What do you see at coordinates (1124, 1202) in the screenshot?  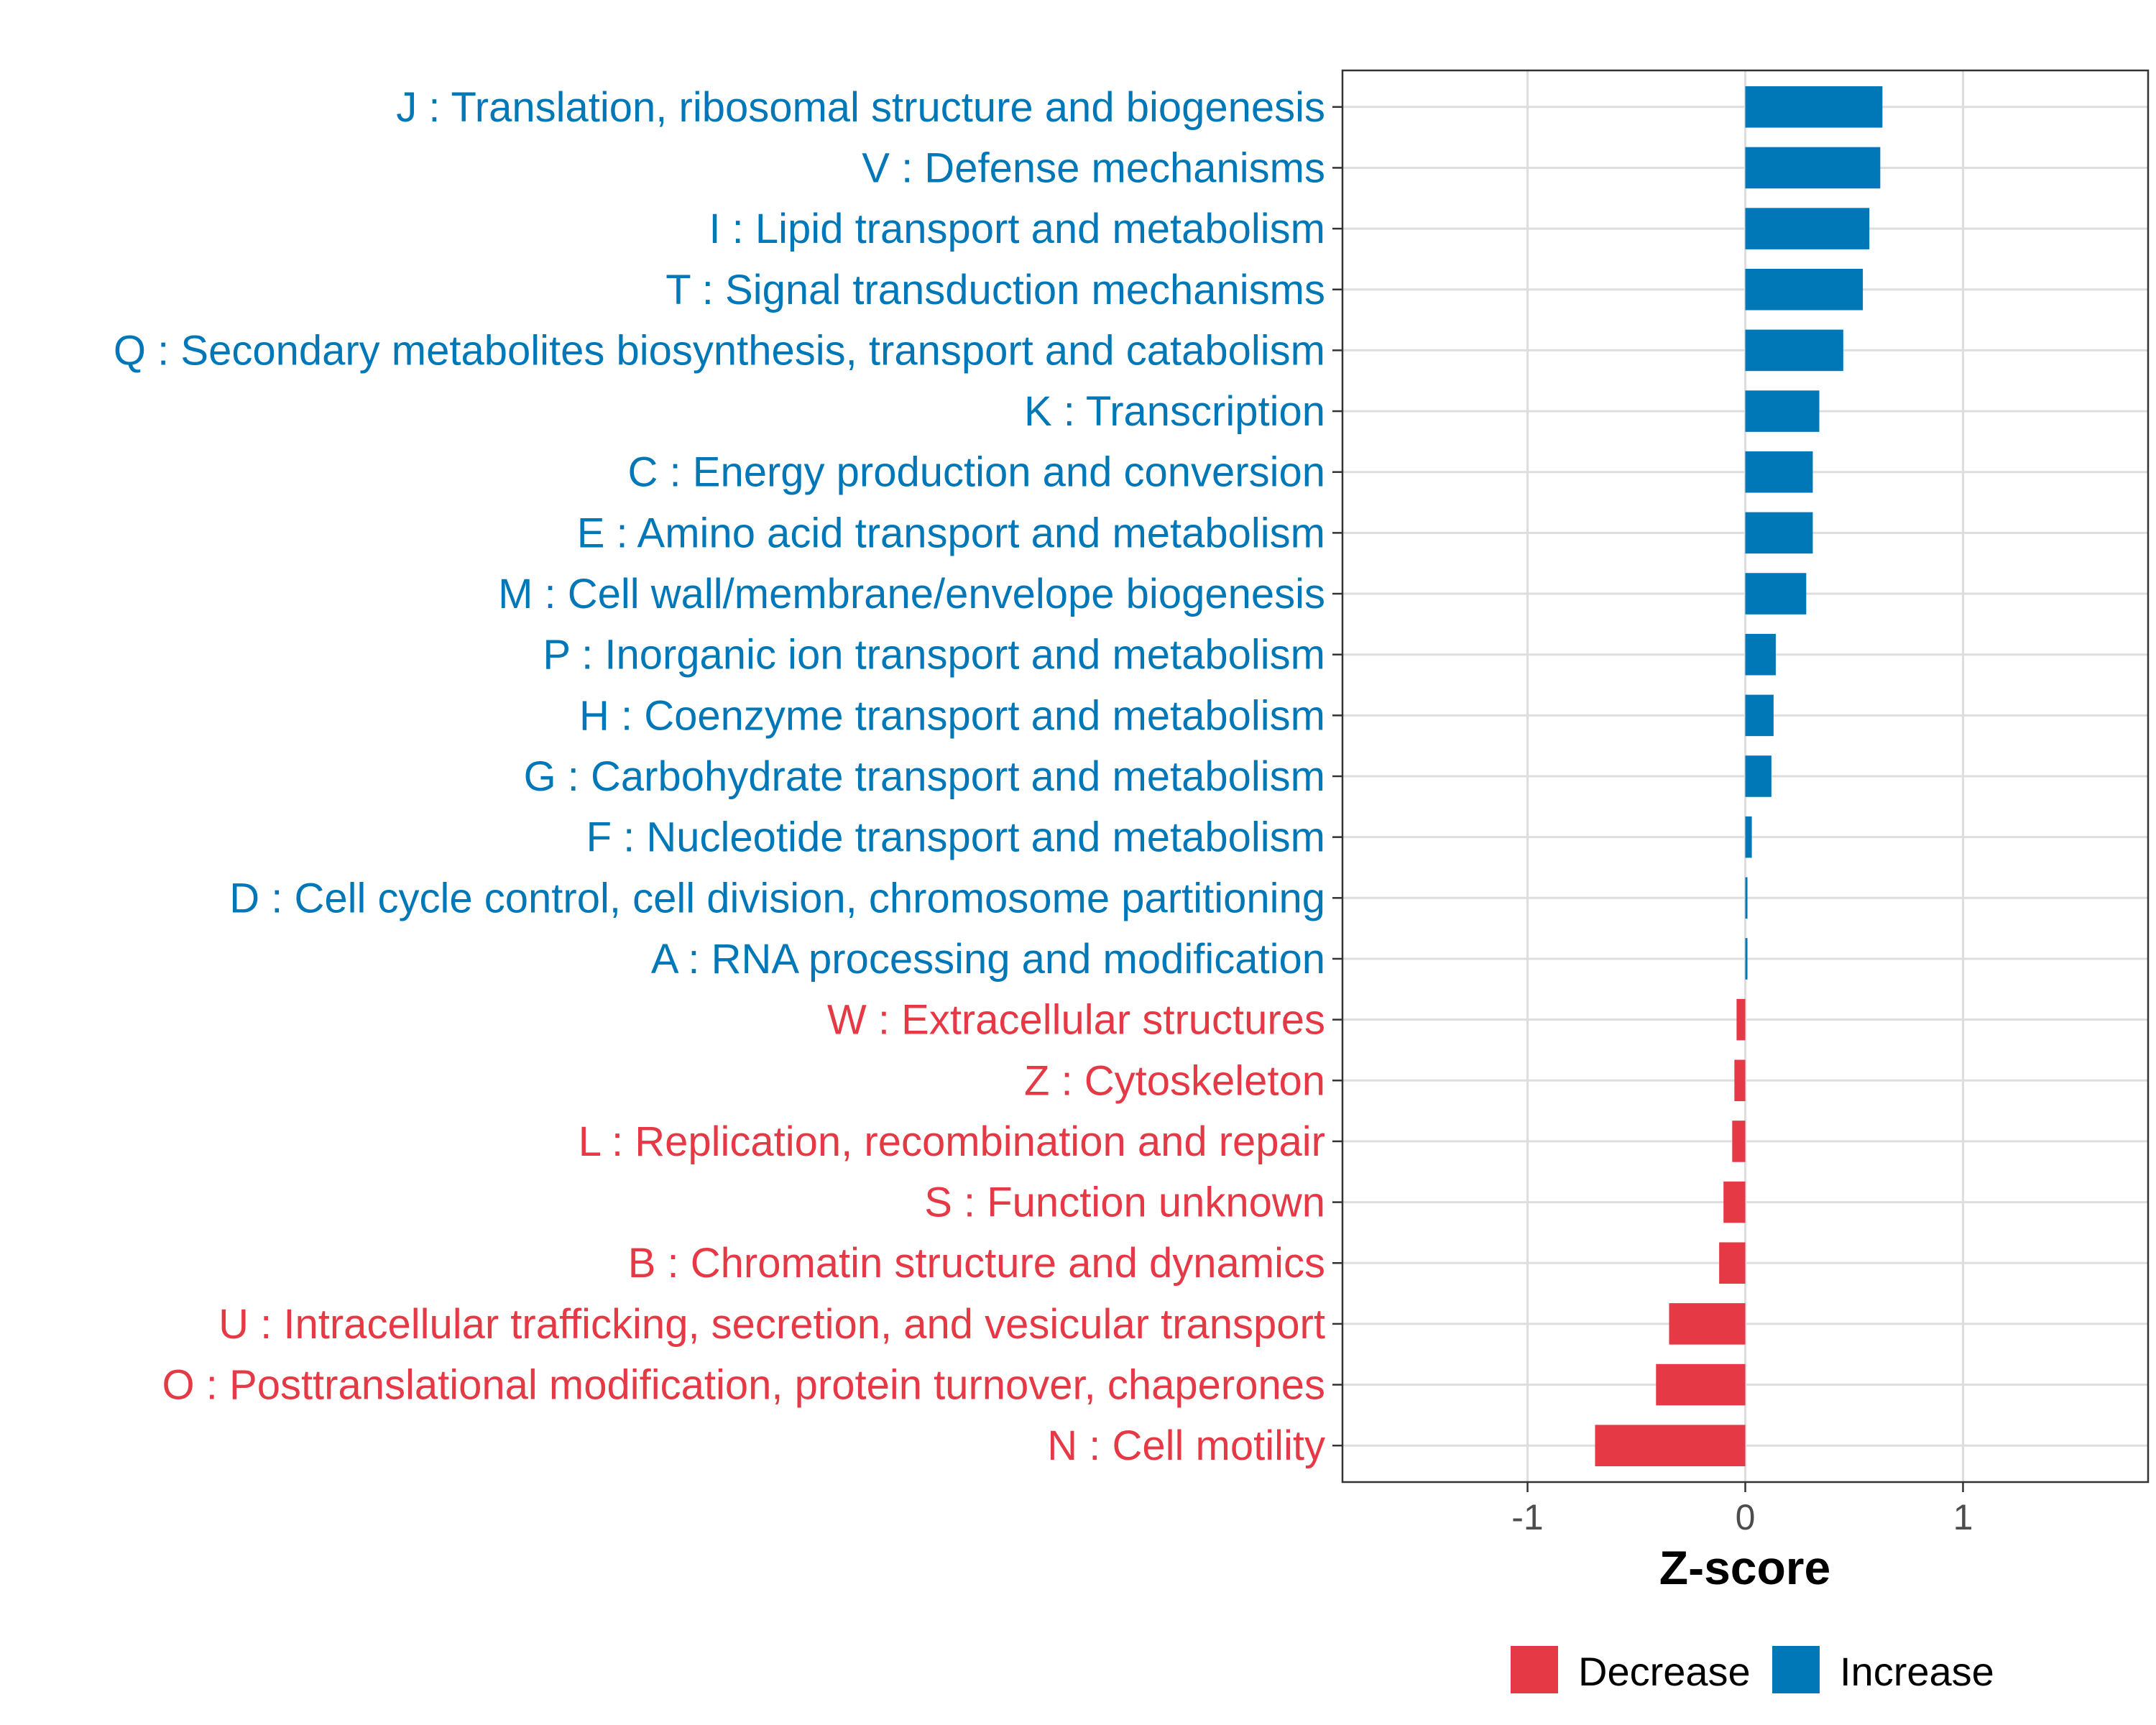 I see `category-label-18: S : Function unknown` at bounding box center [1124, 1202].